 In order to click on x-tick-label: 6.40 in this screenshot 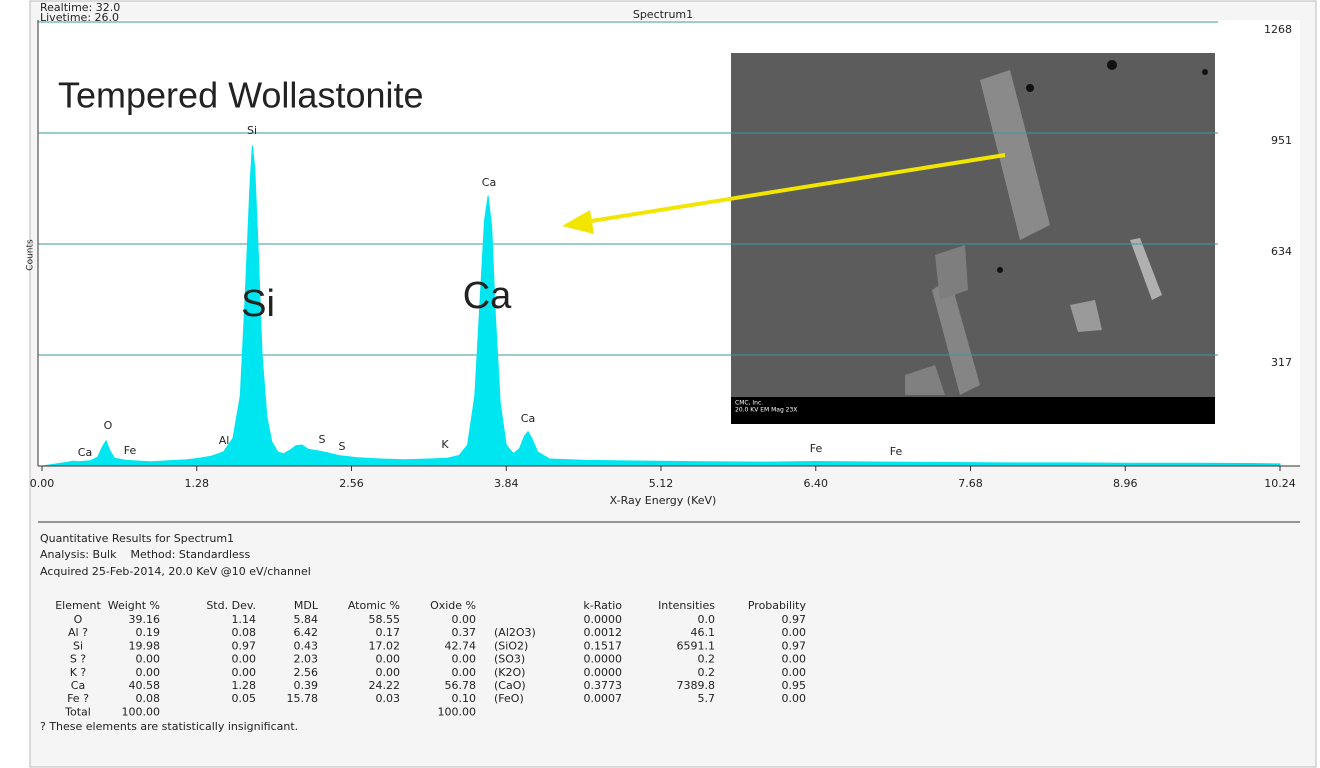, I will do `click(816, 483)`.